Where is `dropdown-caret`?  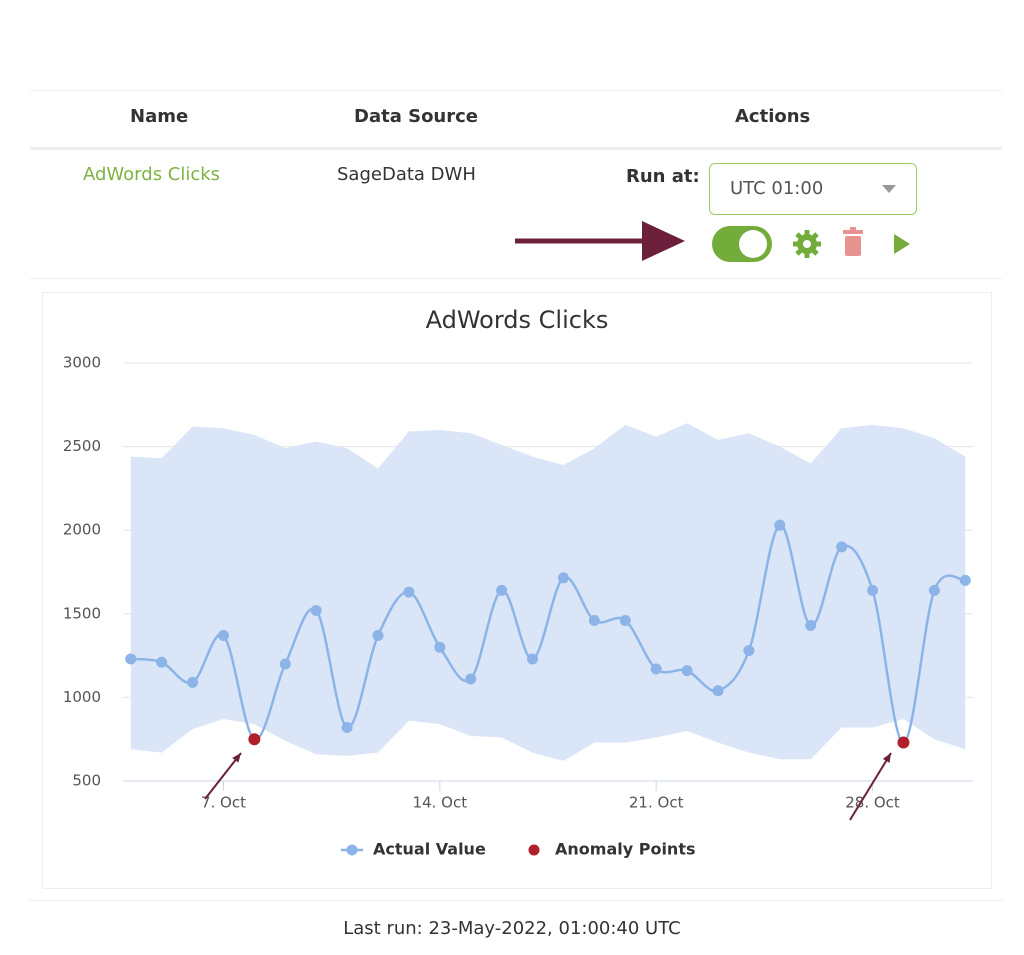
dropdown-caret is located at coordinates (889, 189).